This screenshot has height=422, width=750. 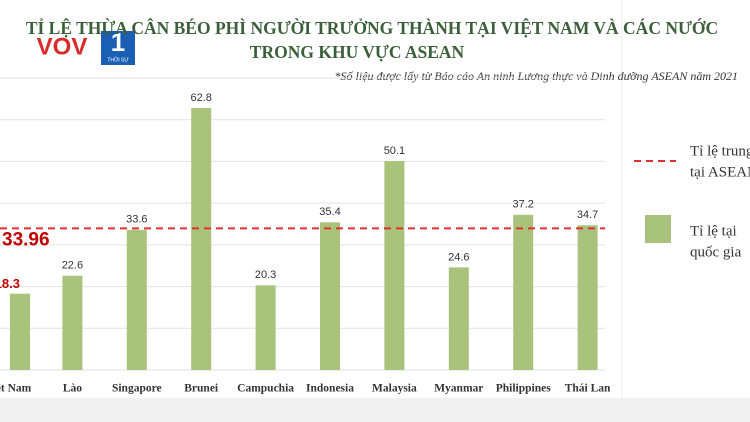 What do you see at coordinates (458, 389) in the screenshot?
I see `x-tick-label: Myanmar` at bounding box center [458, 389].